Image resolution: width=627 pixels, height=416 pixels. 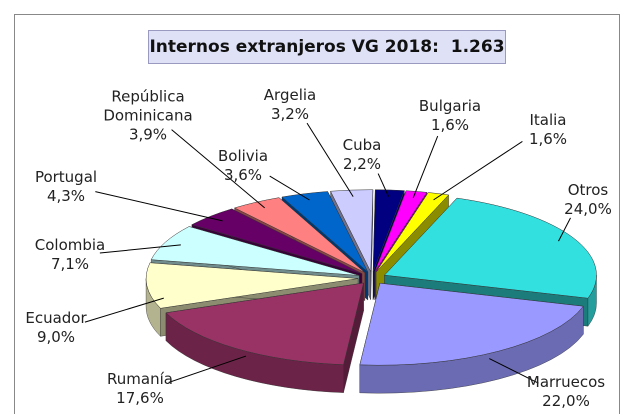 What do you see at coordinates (588, 190) in the screenshot?
I see `category-label: Otros` at bounding box center [588, 190].